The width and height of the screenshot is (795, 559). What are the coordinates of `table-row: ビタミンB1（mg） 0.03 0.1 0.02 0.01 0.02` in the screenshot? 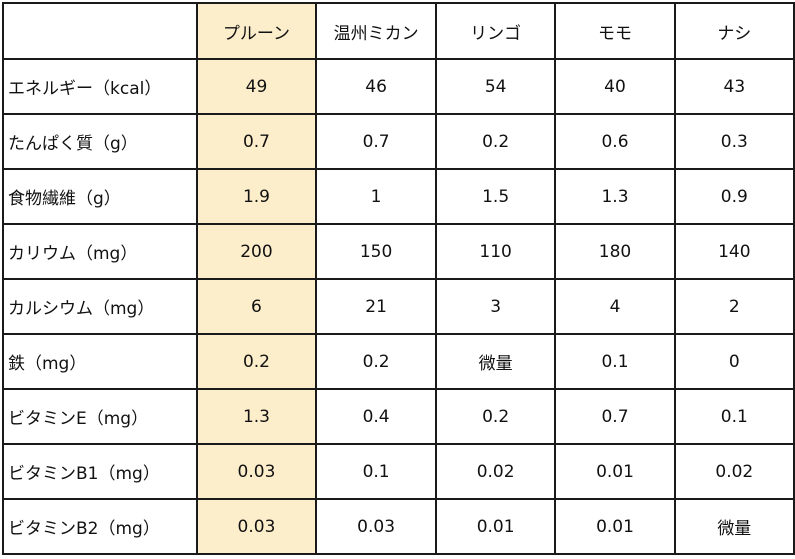 It's located at (398, 471).